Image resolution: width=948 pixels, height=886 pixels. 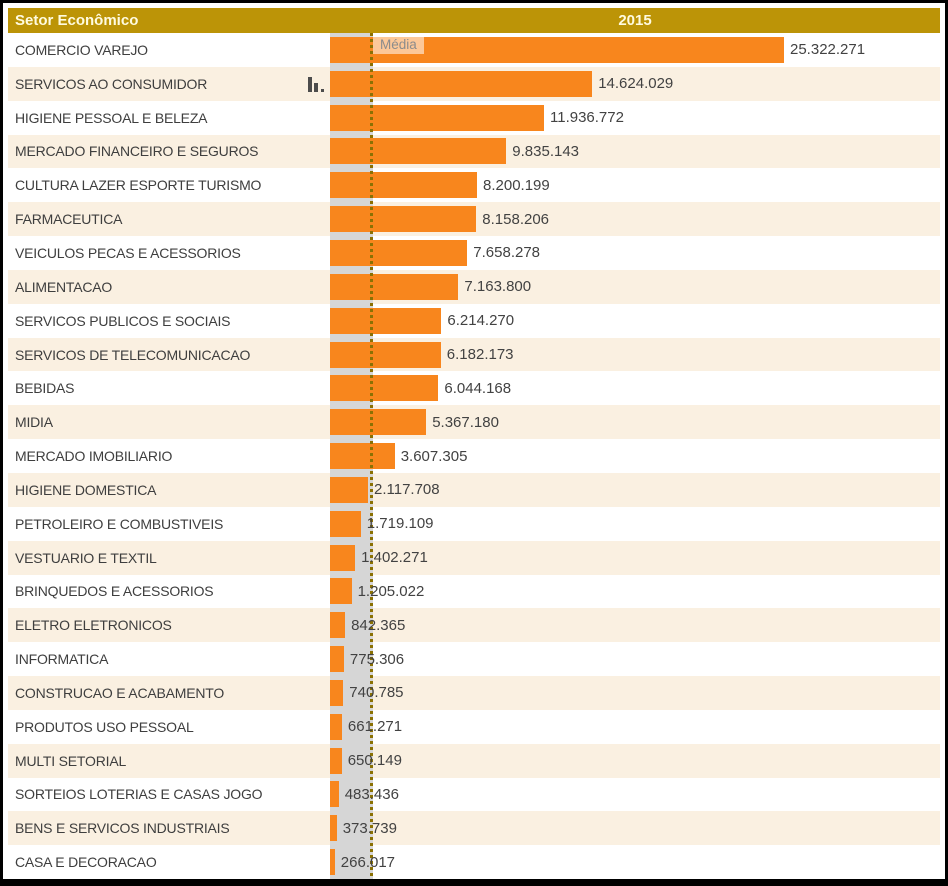 I want to click on sector-cell: HIGIENE PESSOAL E BELEZA, so click(x=169, y=118).